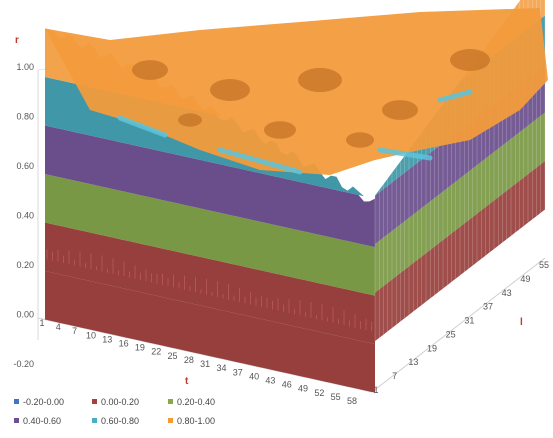  Describe the element at coordinates (287, 385) in the screenshot. I see `t-tick-label: 46` at that location.